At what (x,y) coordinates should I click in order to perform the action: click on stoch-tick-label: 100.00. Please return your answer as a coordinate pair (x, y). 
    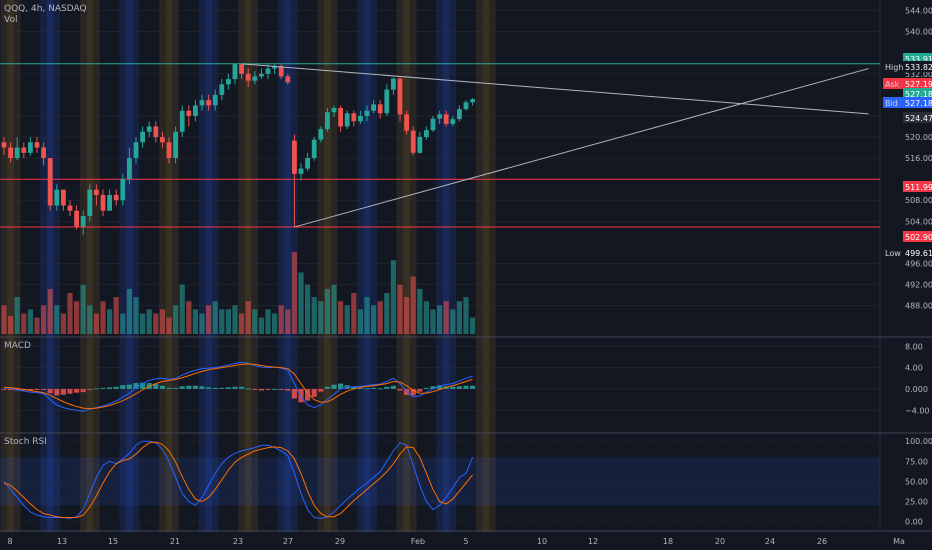
    Looking at the image, I should click on (918, 441).